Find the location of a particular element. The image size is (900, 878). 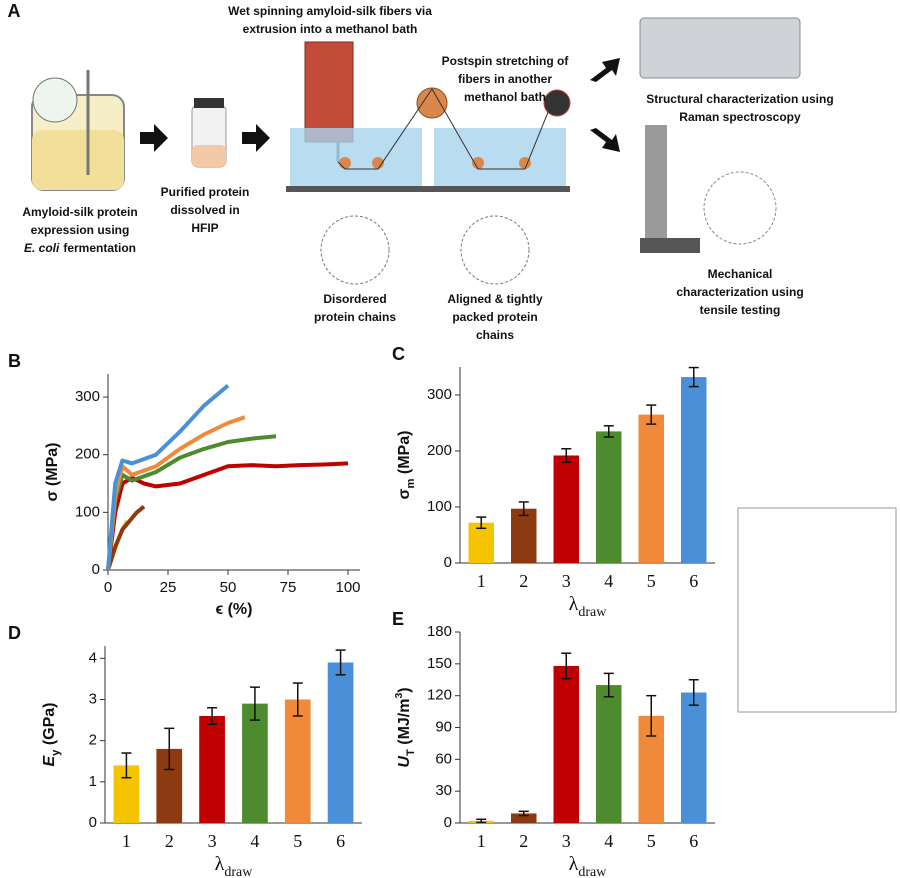

x-tick-label: 0 is located at coordinates (108, 587).